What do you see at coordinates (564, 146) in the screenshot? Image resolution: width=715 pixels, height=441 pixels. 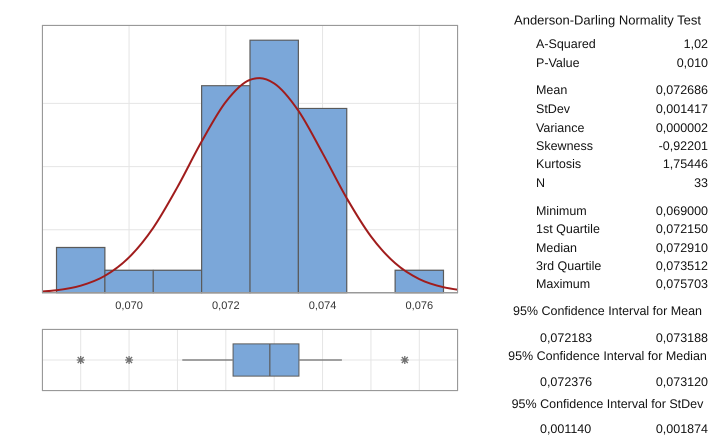 I see `text: Skewness` at bounding box center [564, 146].